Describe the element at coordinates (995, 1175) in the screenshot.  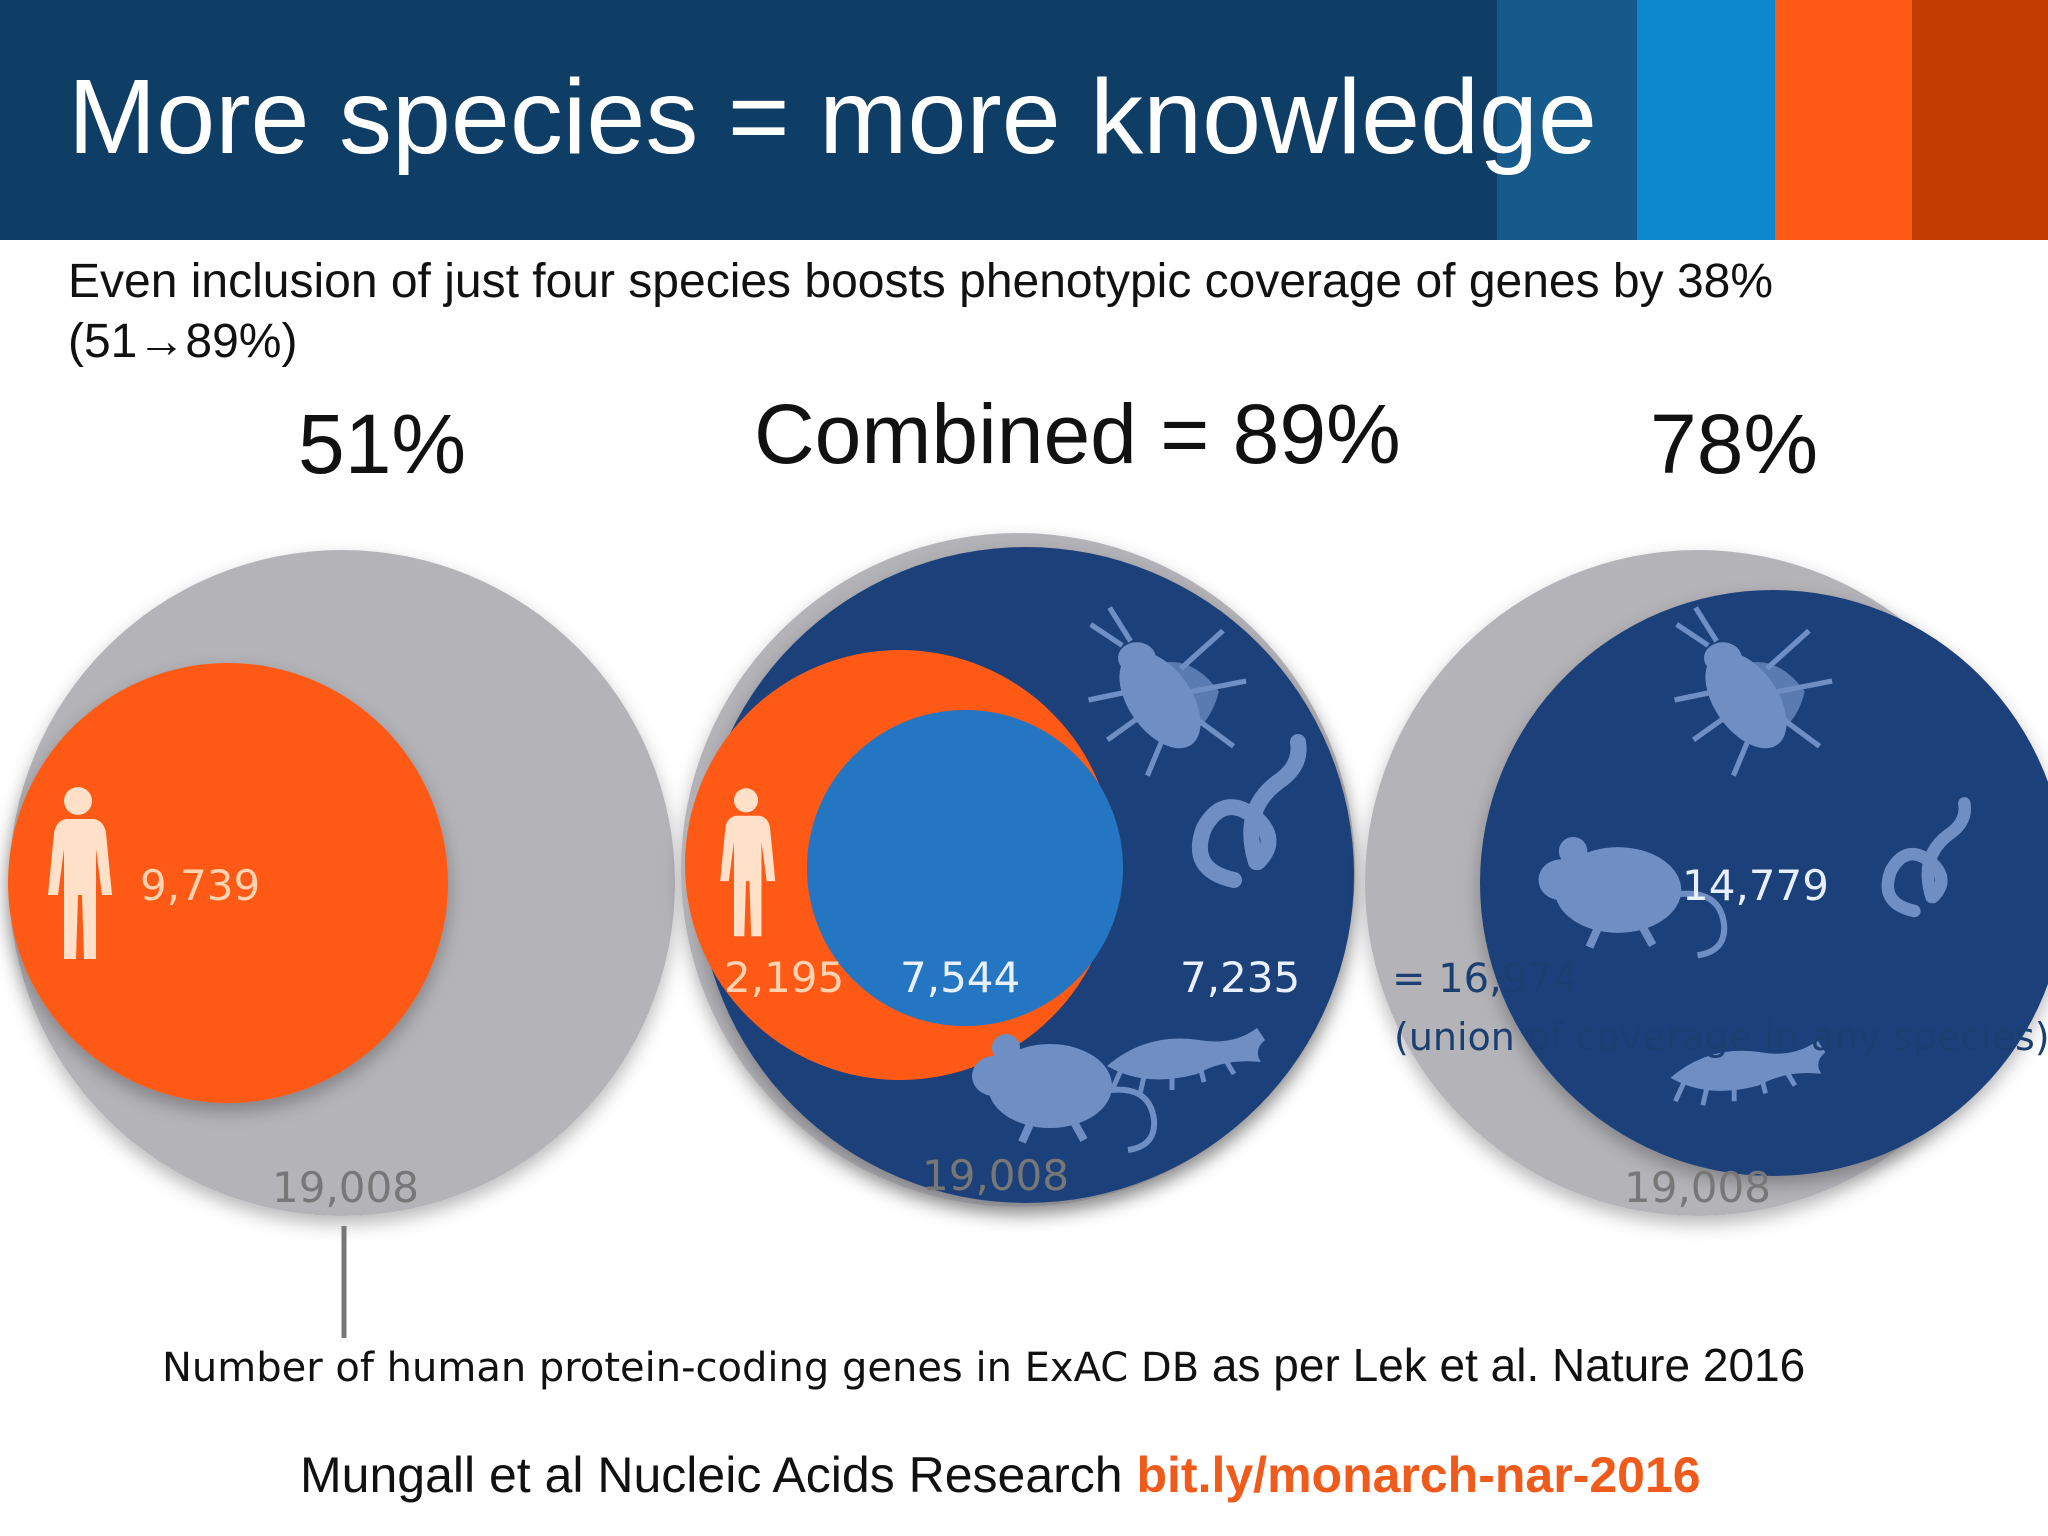
I see `total-genes-label-combined: 19,008` at that location.